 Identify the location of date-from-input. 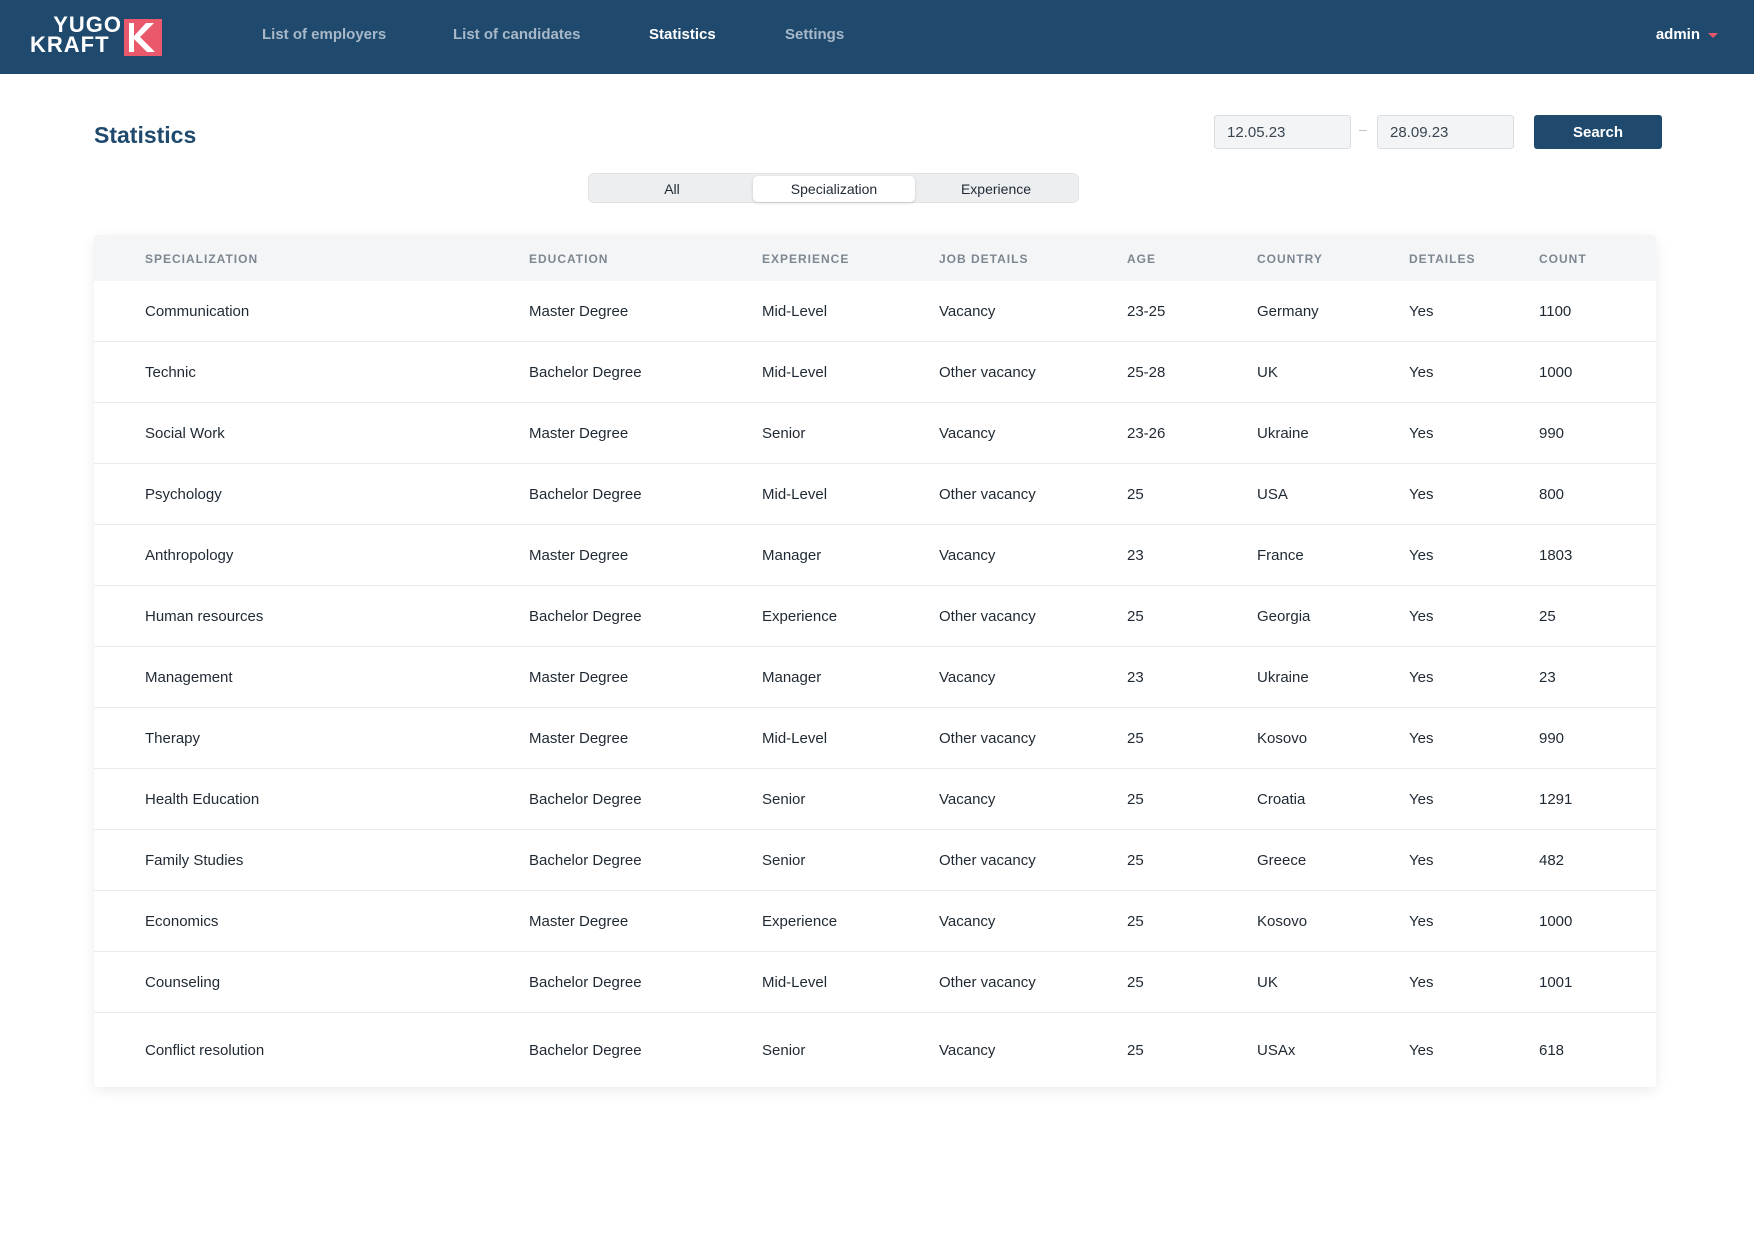
(1282, 132).